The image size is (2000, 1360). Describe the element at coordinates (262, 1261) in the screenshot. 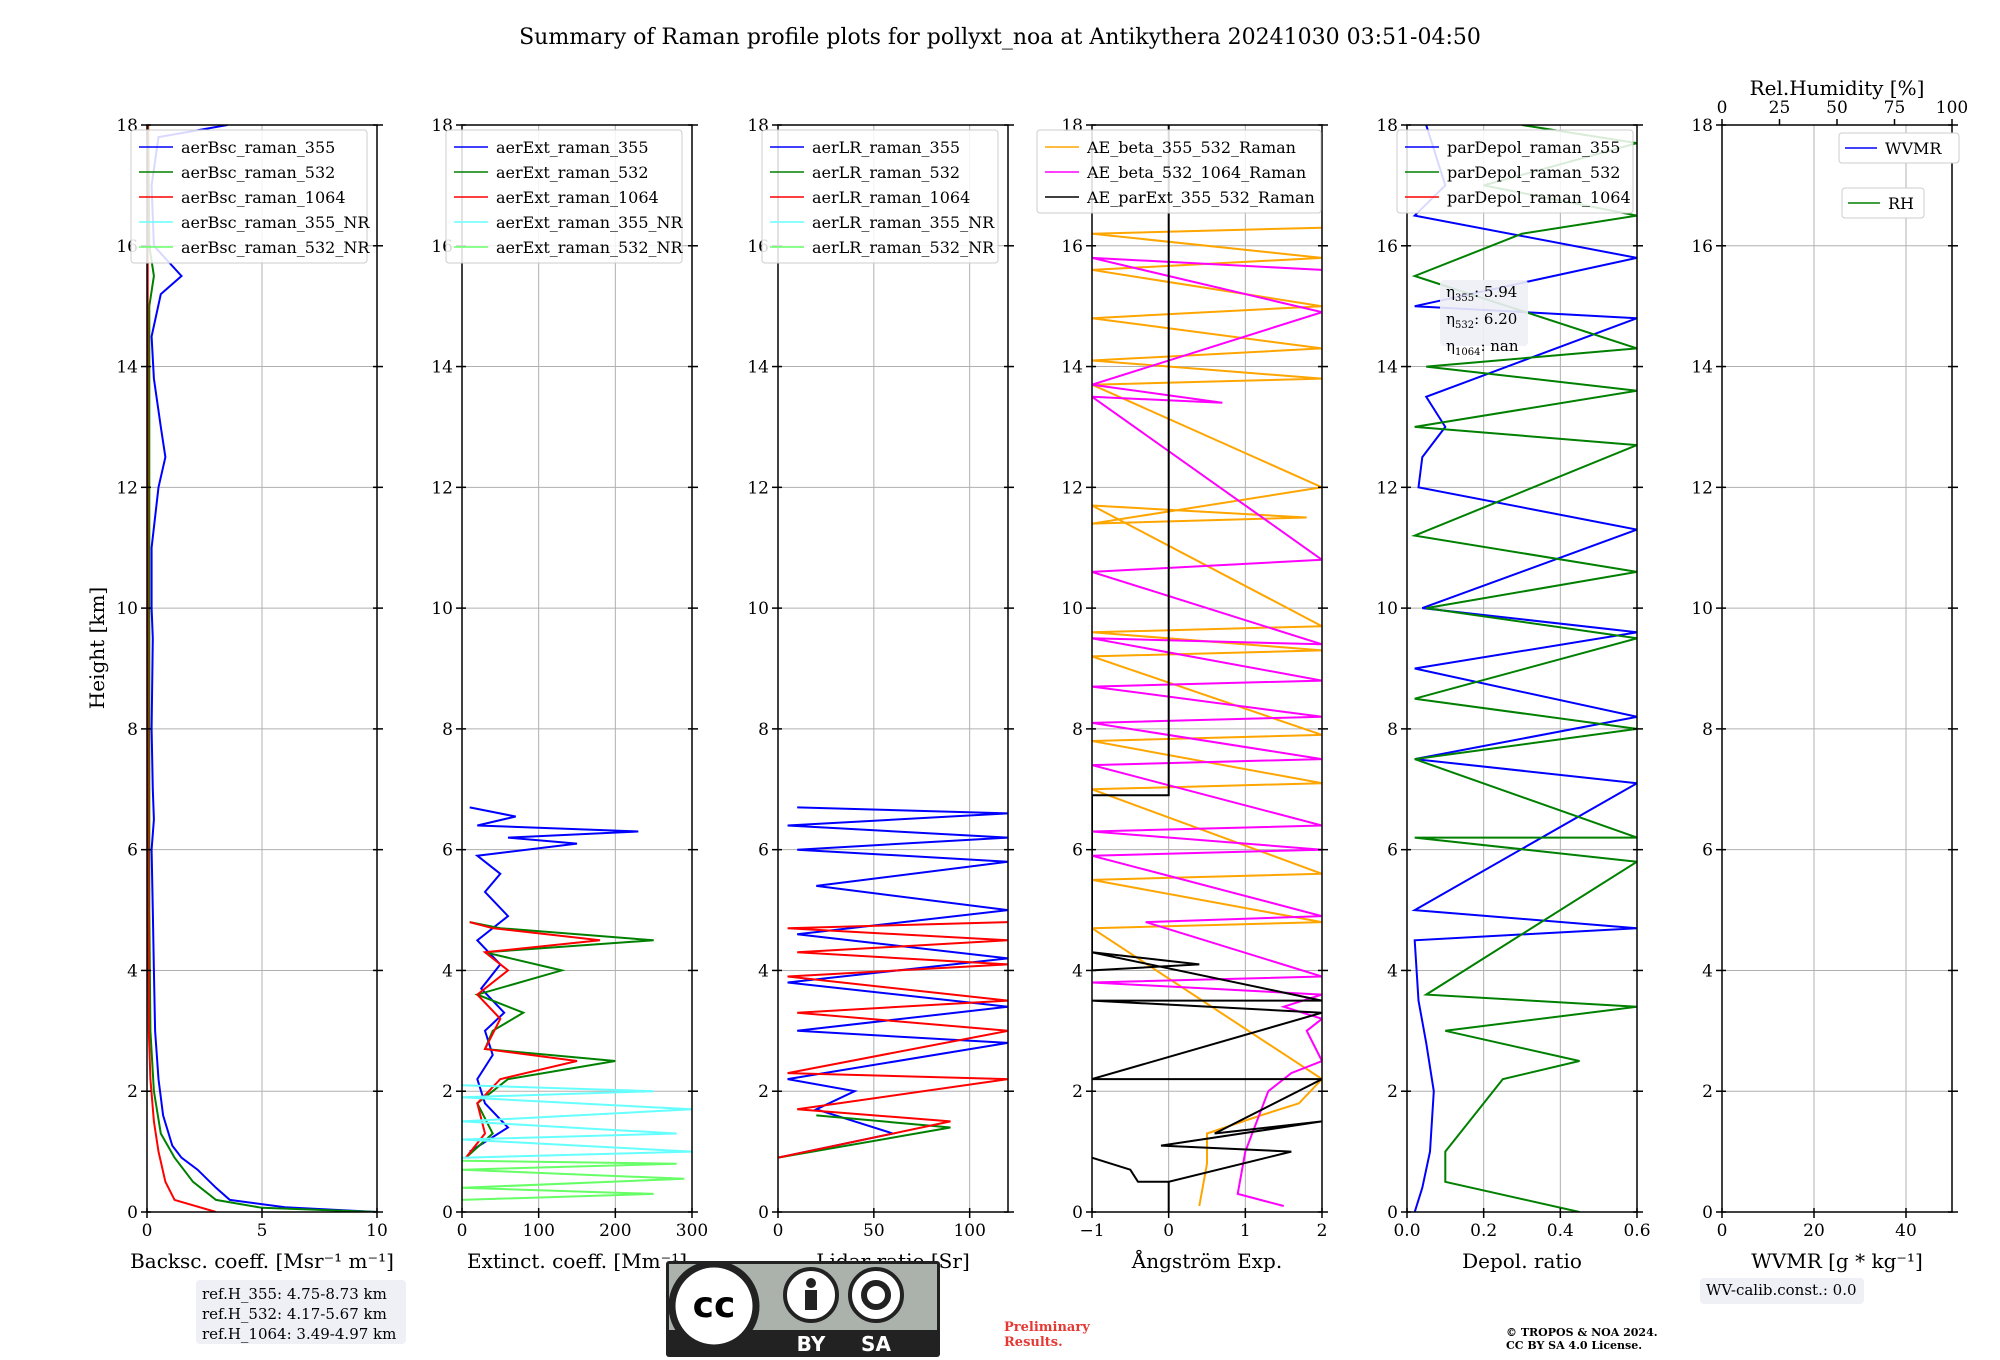

I see `x-axis-label-bsc: Backsc. coeff. [Msr⁻¹ m⁻¹]` at that location.